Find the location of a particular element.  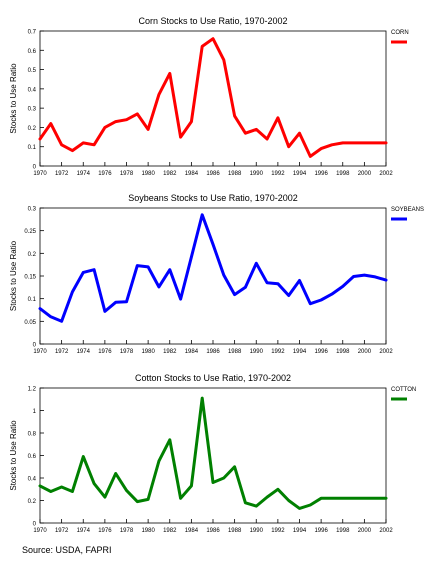

soybeans-x-tick-label: 1982 is located at coordinates (170, 352).